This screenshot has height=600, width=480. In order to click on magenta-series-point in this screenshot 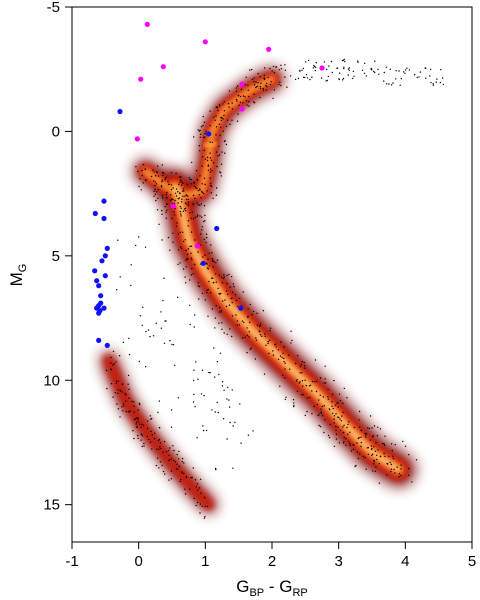, I will do `click(242, 109)`.